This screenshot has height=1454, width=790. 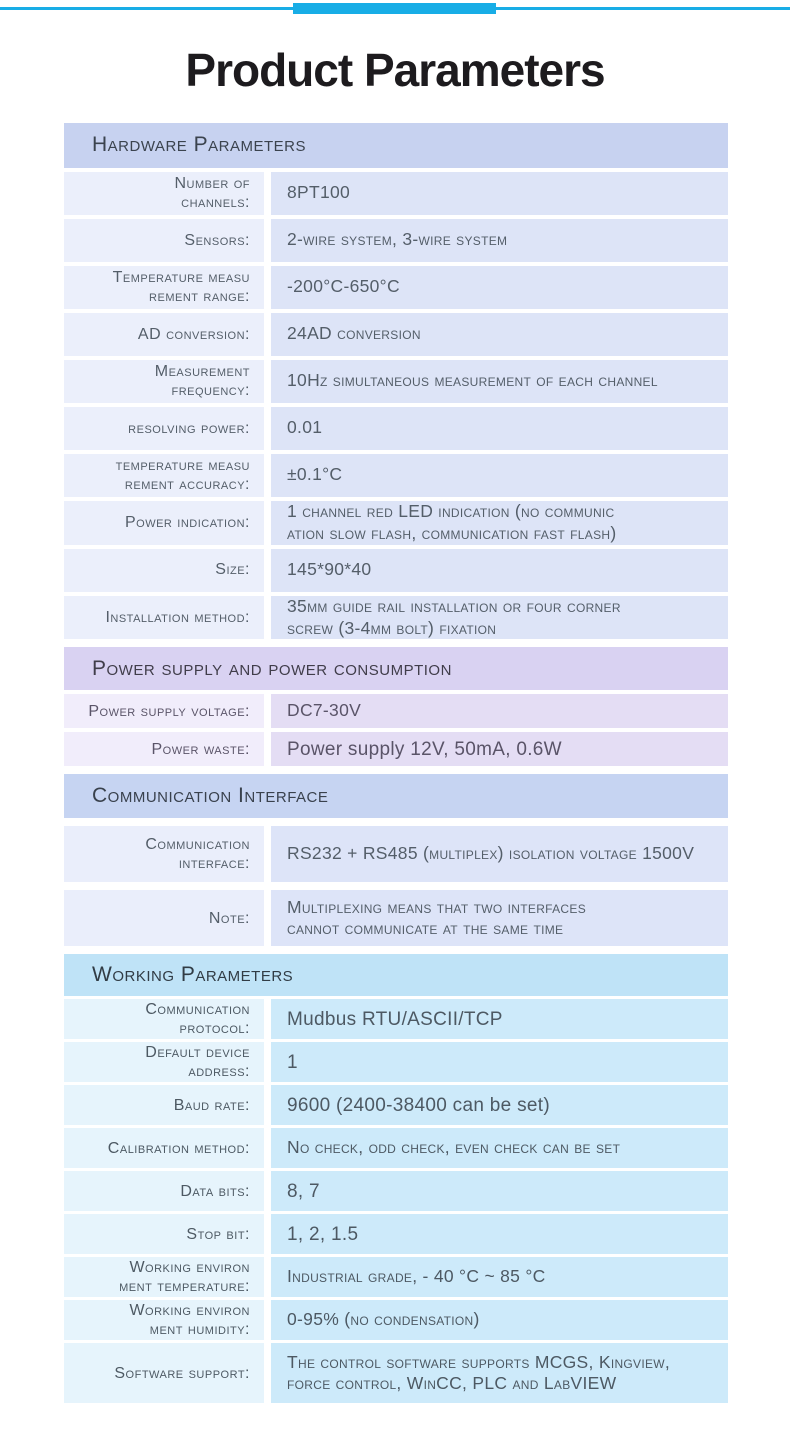 What do you see at coordinates (499, 570) in the screenshot?
I see `spec-value: 145*90*40` at bounding box center [499, 570].